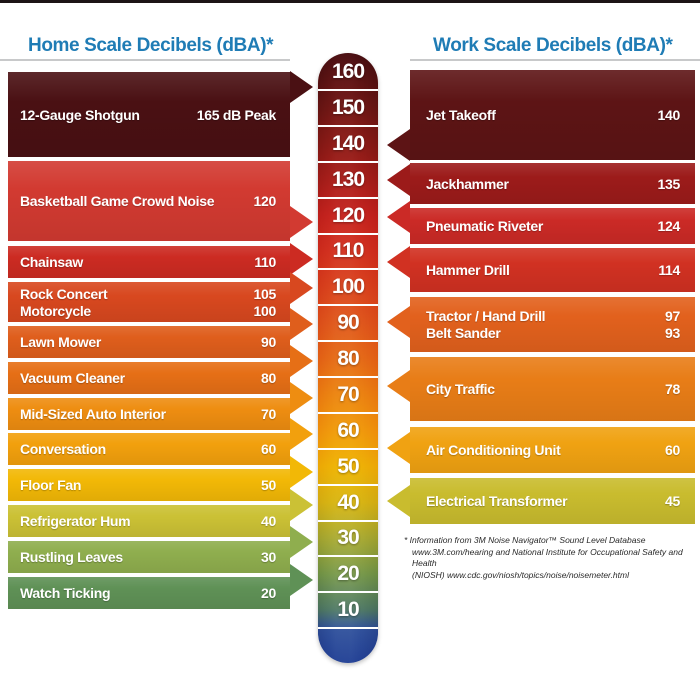 Image resolution: width=700 pixels, height=700 pixels. I want to click on bar-label: Conversation, so click(63, 449).